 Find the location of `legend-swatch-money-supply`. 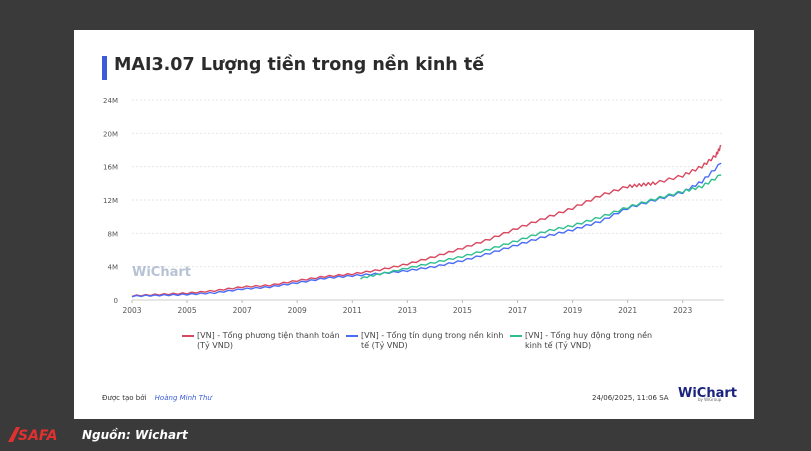

legend-swatch-money-supply is located at coordinates (188, 336).